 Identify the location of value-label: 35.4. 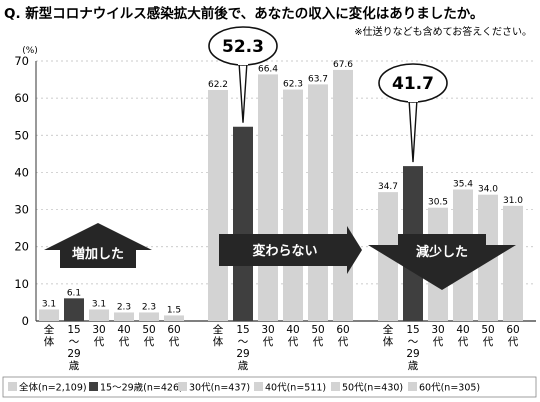
(463, 185).